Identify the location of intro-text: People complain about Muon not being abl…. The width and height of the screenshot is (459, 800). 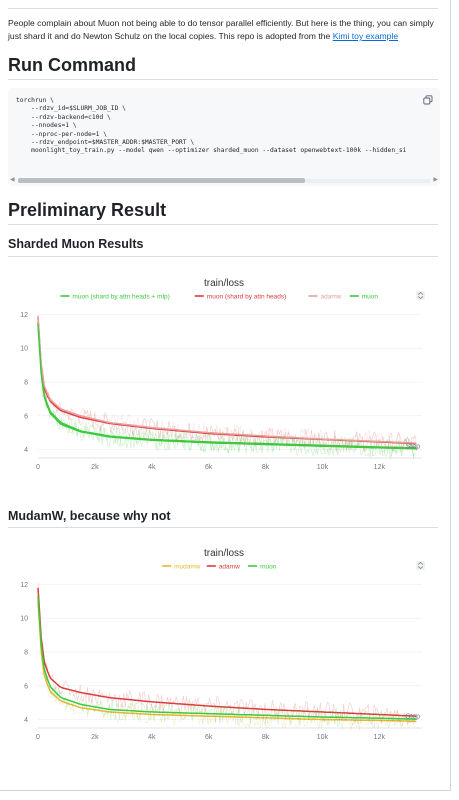
(221, 29).